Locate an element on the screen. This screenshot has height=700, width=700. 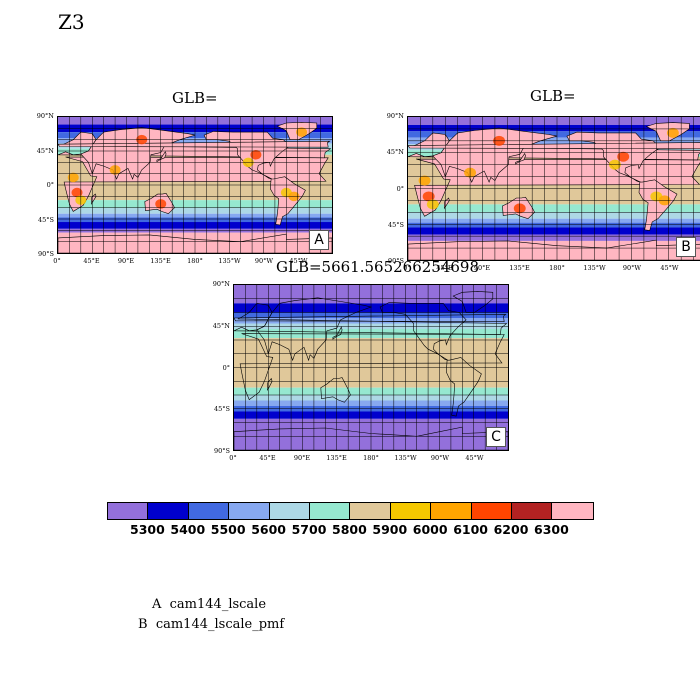
colorbar-label: 5700 is located at coordinates (309, 529).